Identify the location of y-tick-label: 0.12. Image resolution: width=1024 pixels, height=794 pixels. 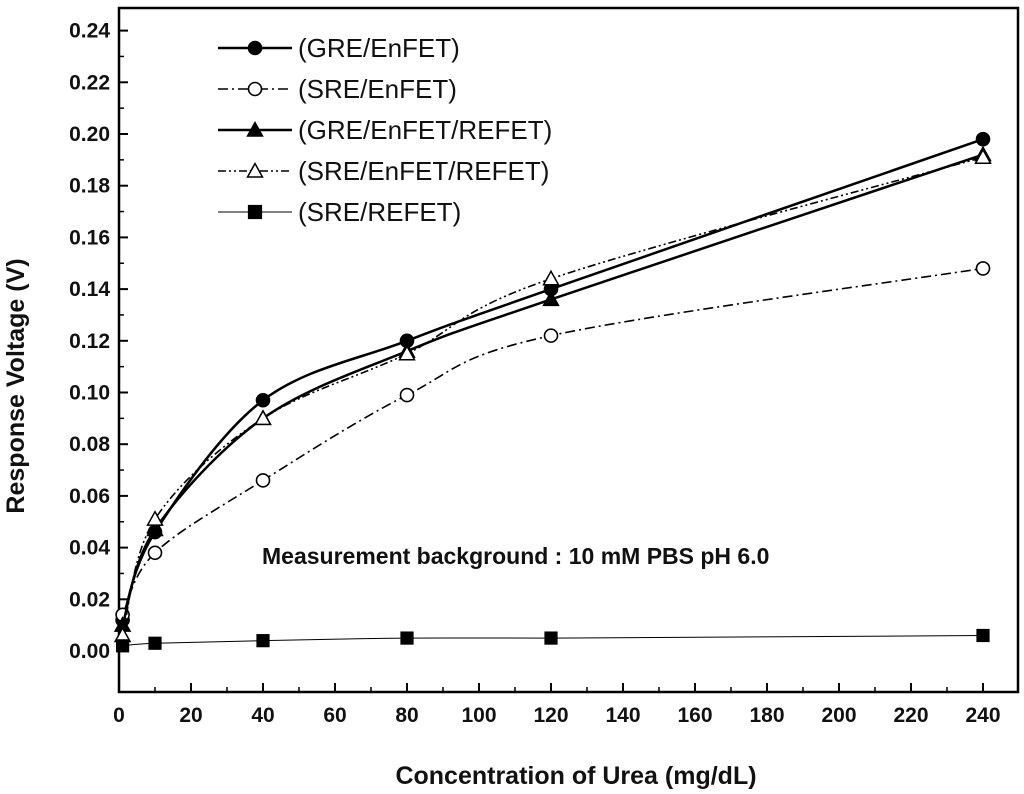
(89, 341).